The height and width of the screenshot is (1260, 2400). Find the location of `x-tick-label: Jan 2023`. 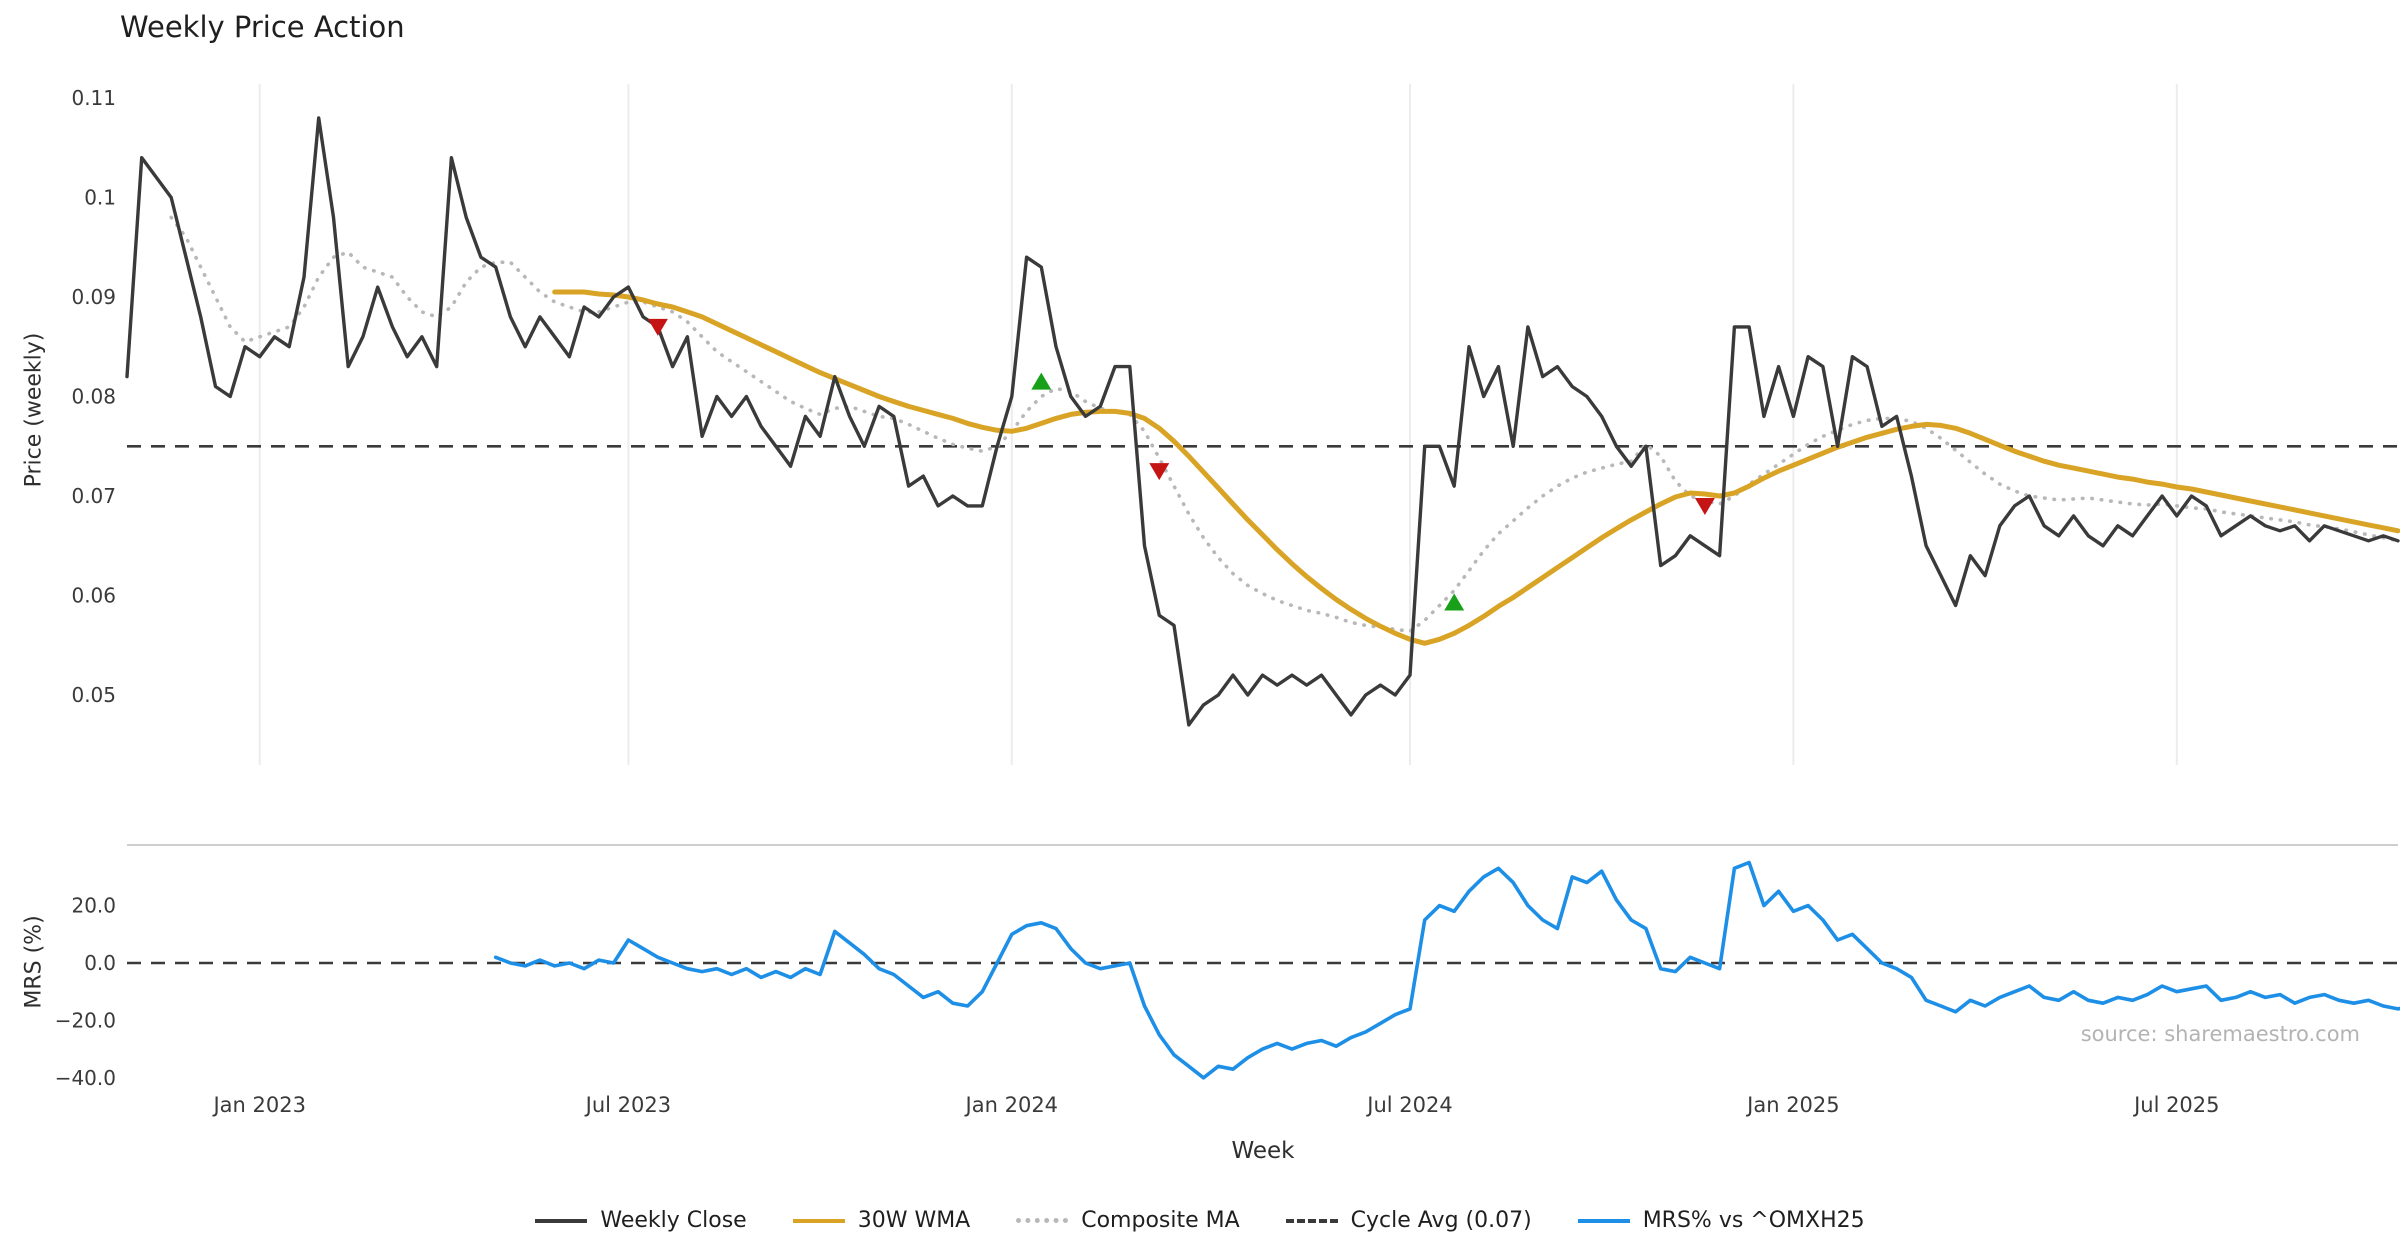

x-tick-label: Jan 2023 is located at coordinates (258, 1105).